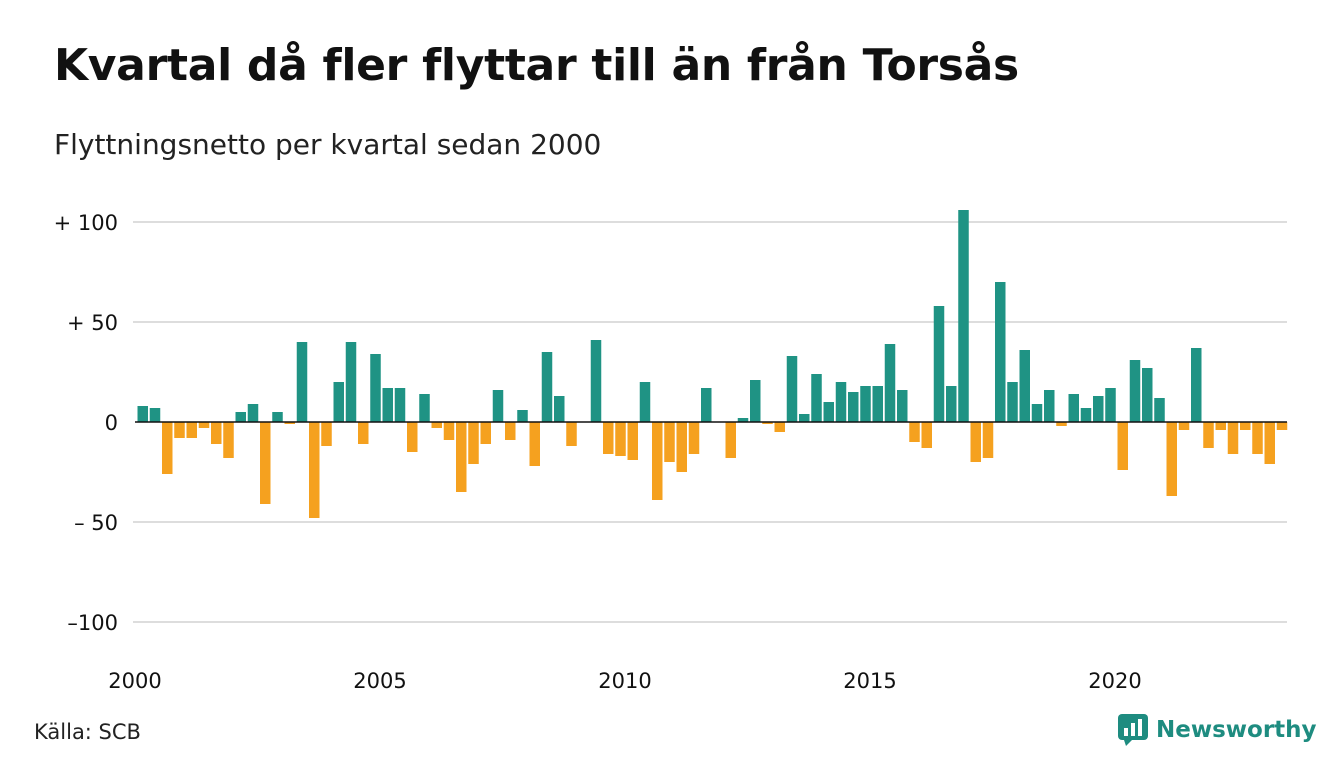 This screenshot has width=1340, height=780. Describe the element at coordinates (86, 423) in the screenshot. I see `y-axis: + 100 + 50 0 – 50 –100` at that location.